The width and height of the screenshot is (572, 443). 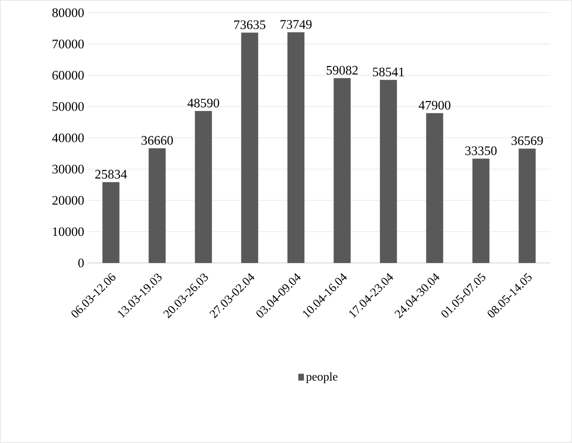 I want to click on legend-label: people, so click(x=322, y=378).